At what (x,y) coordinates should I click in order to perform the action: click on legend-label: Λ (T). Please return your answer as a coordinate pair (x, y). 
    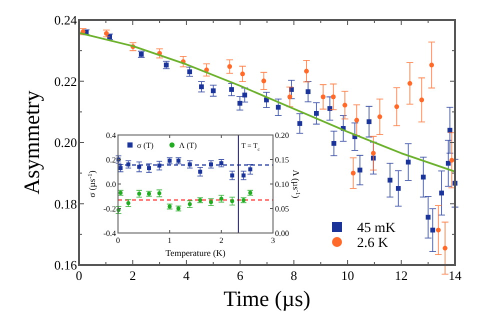
    Looking at the image, I should click on (188, 145).